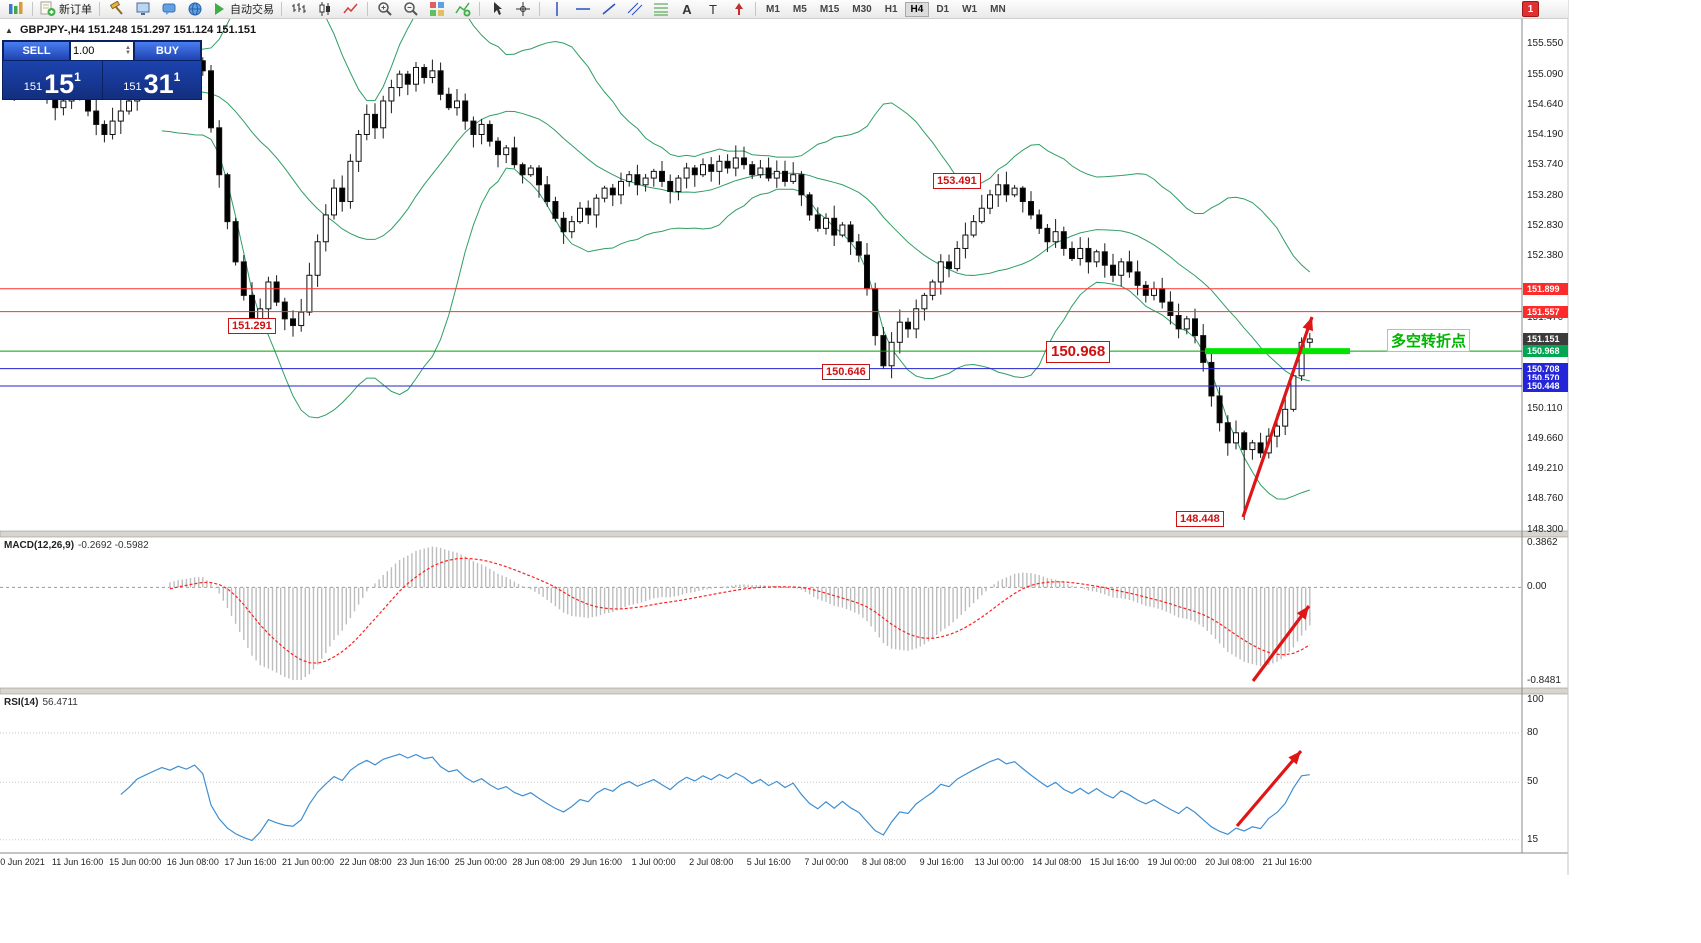 This screenshot has width=1701, height=943. I want to click on play-icon, so click(219, 9).